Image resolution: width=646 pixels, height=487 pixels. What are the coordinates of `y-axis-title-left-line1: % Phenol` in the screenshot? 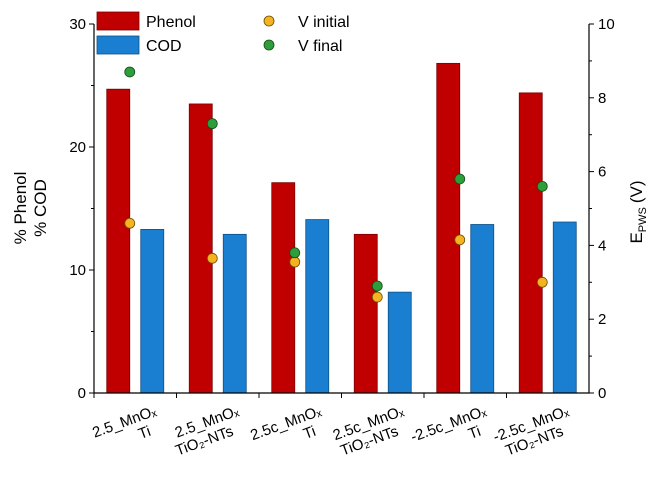 It's located at (20, 208).